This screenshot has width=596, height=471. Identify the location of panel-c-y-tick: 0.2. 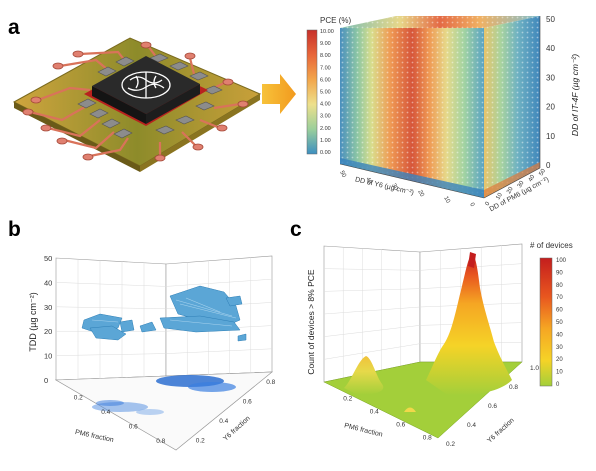
(450, 444).